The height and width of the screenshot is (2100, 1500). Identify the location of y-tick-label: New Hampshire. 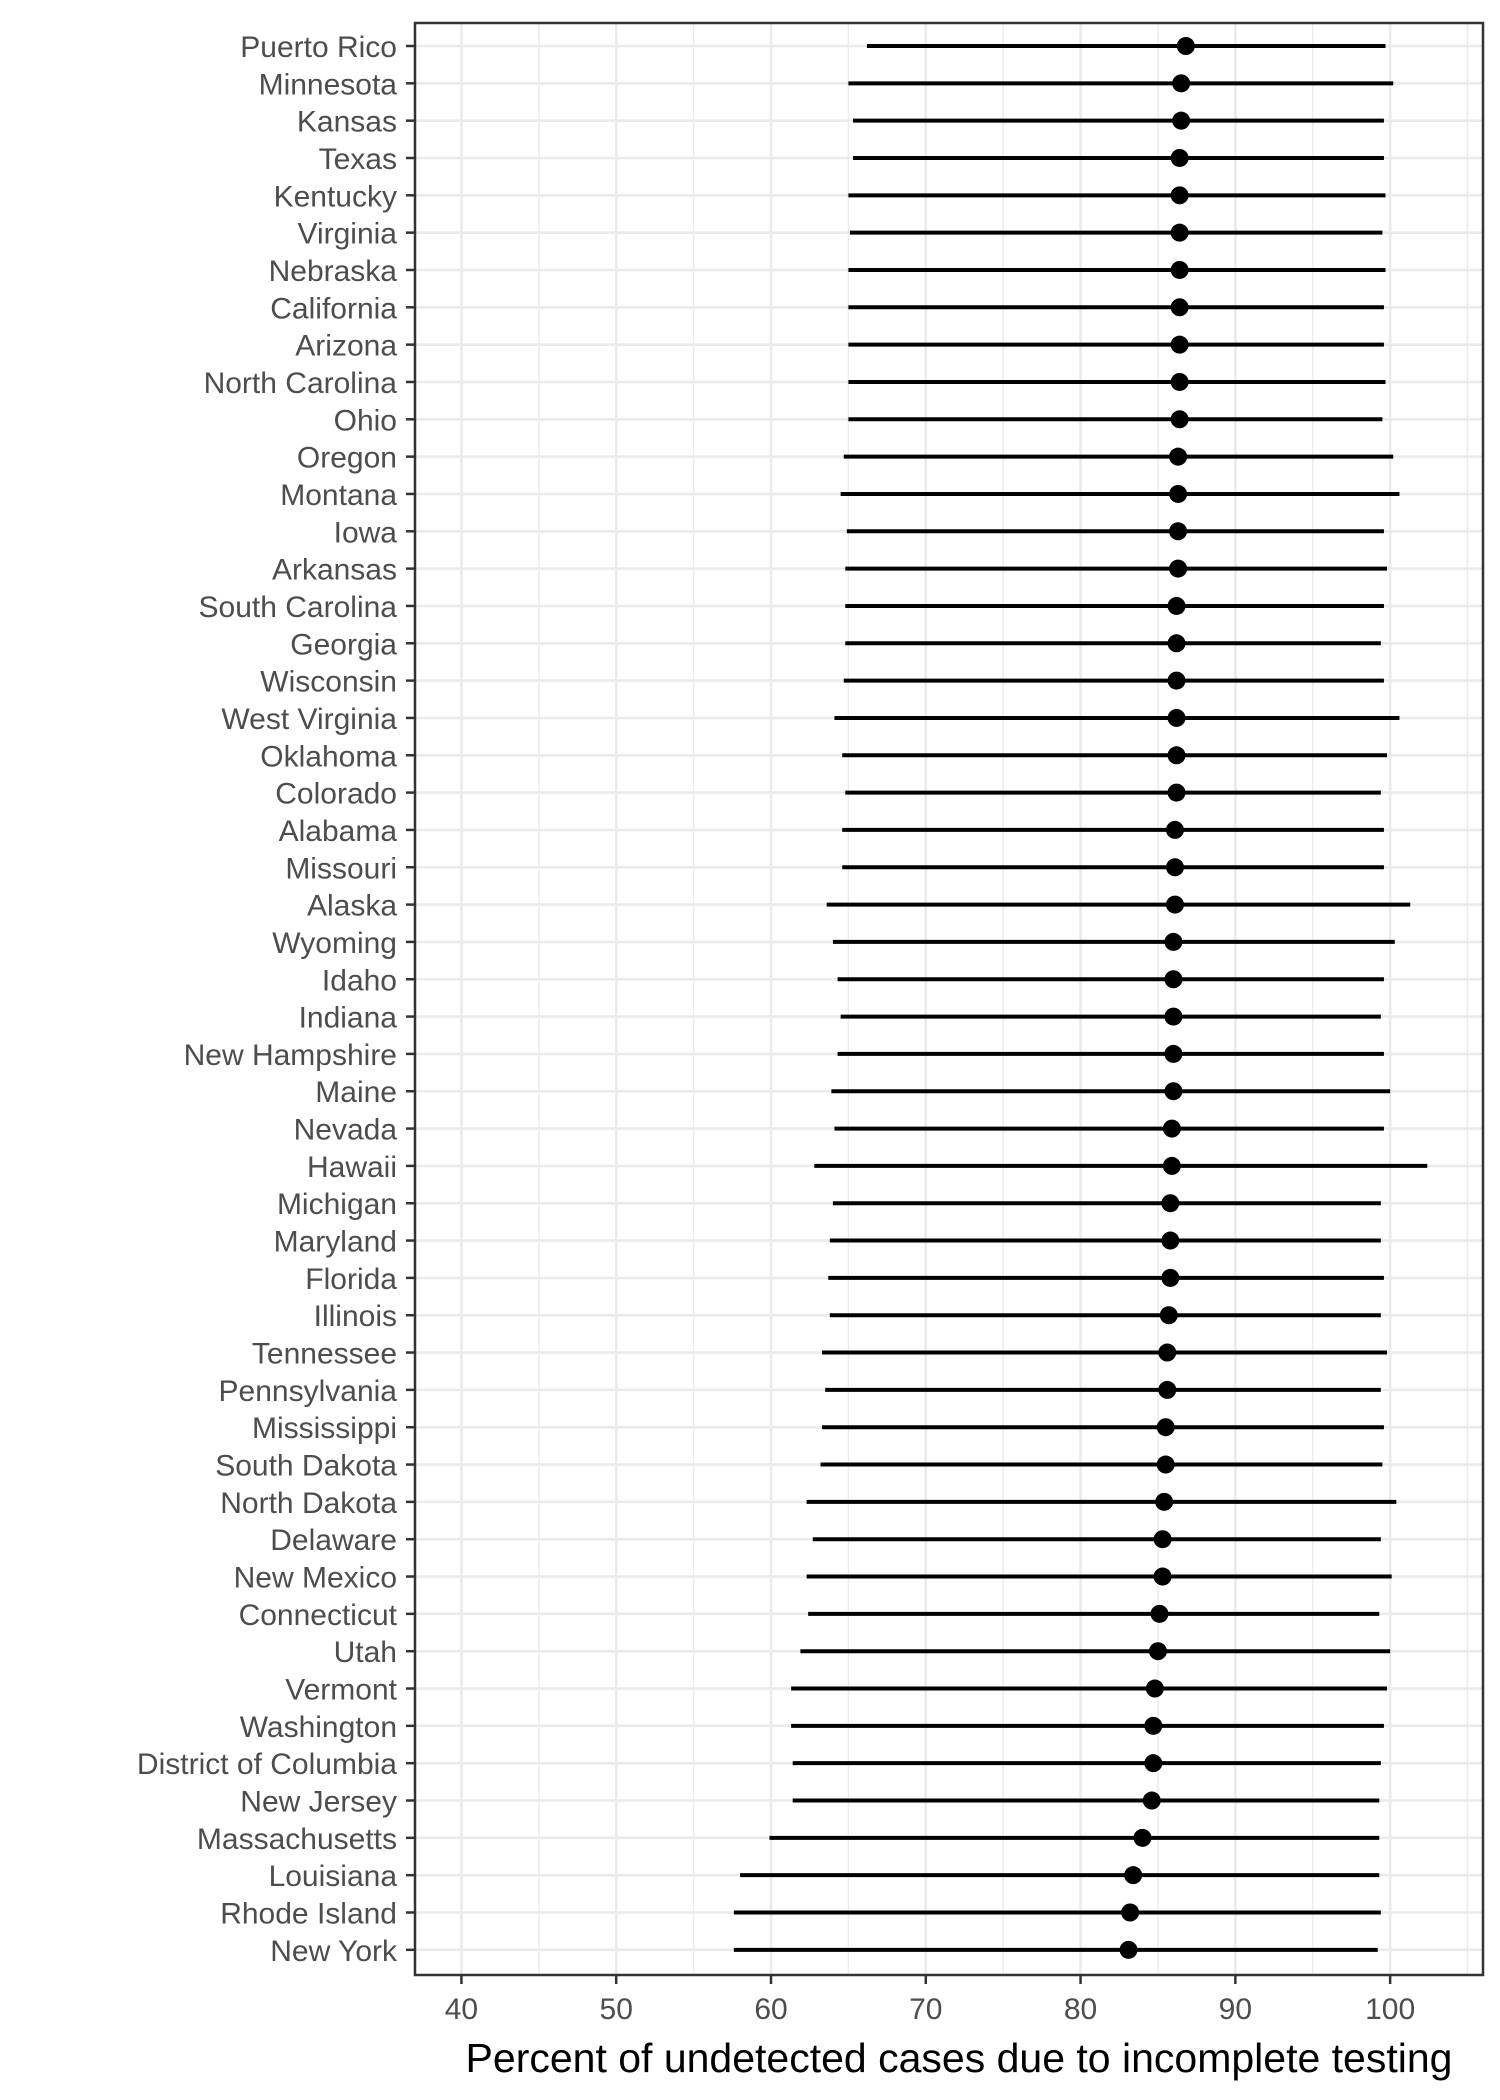
(290, 1055).